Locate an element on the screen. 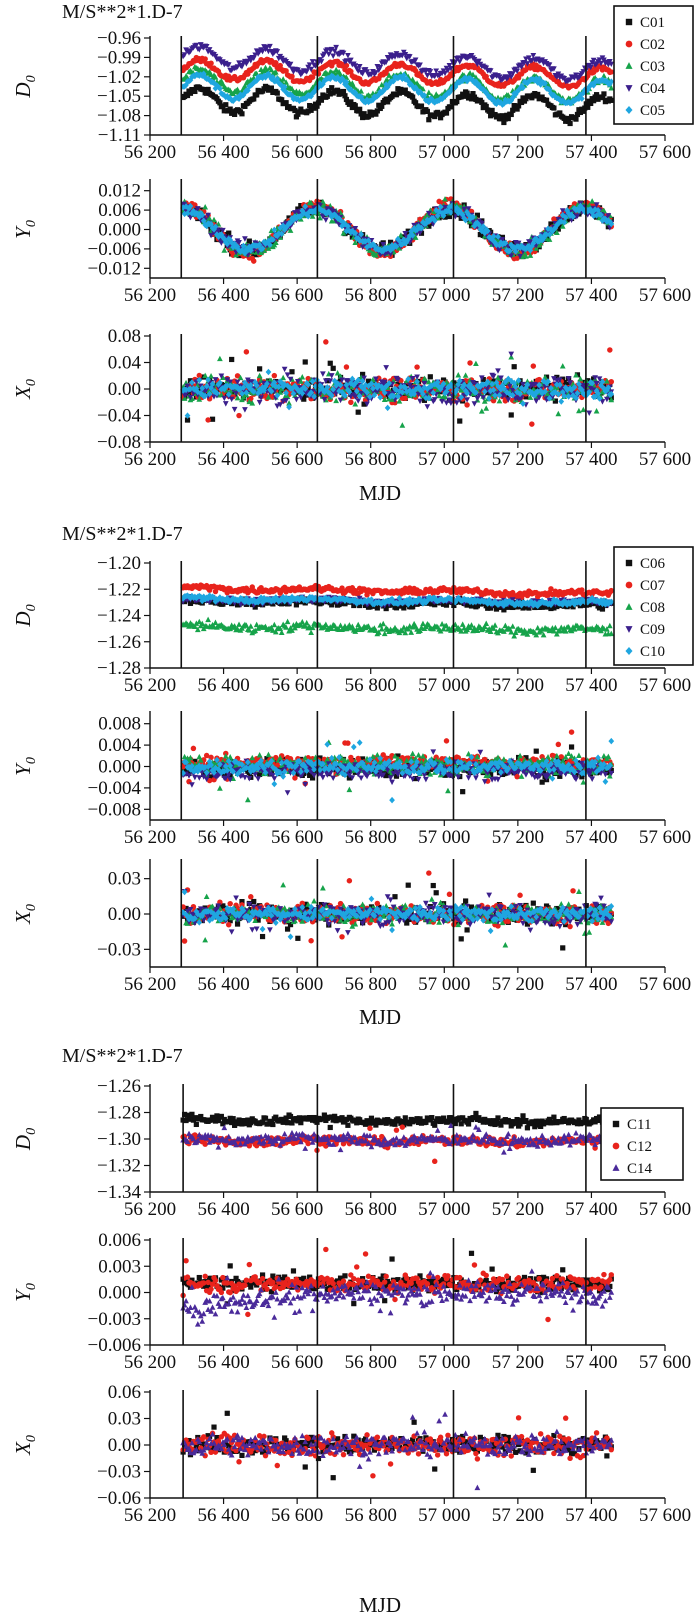  x-tick-label: 57 000 is located at coordinates (444, 685).